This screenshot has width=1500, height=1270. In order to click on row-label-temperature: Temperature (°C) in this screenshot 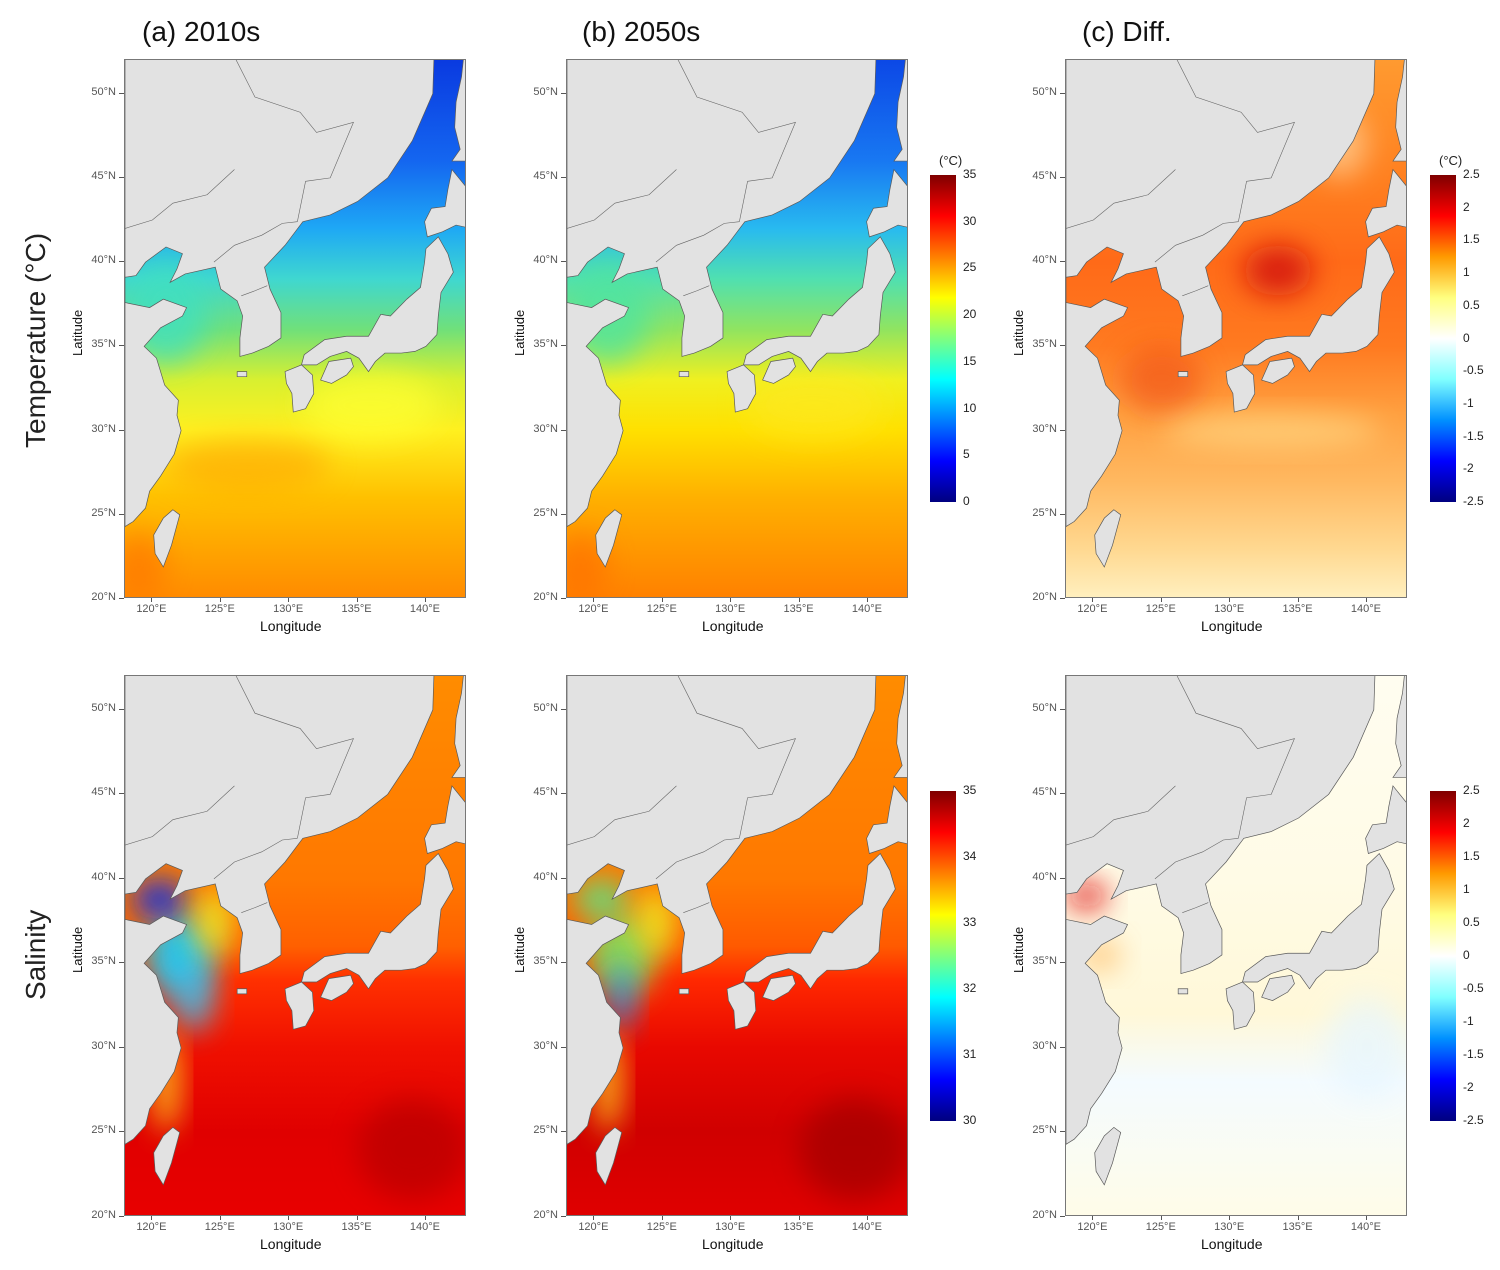, I will do `click(35, 340)`.